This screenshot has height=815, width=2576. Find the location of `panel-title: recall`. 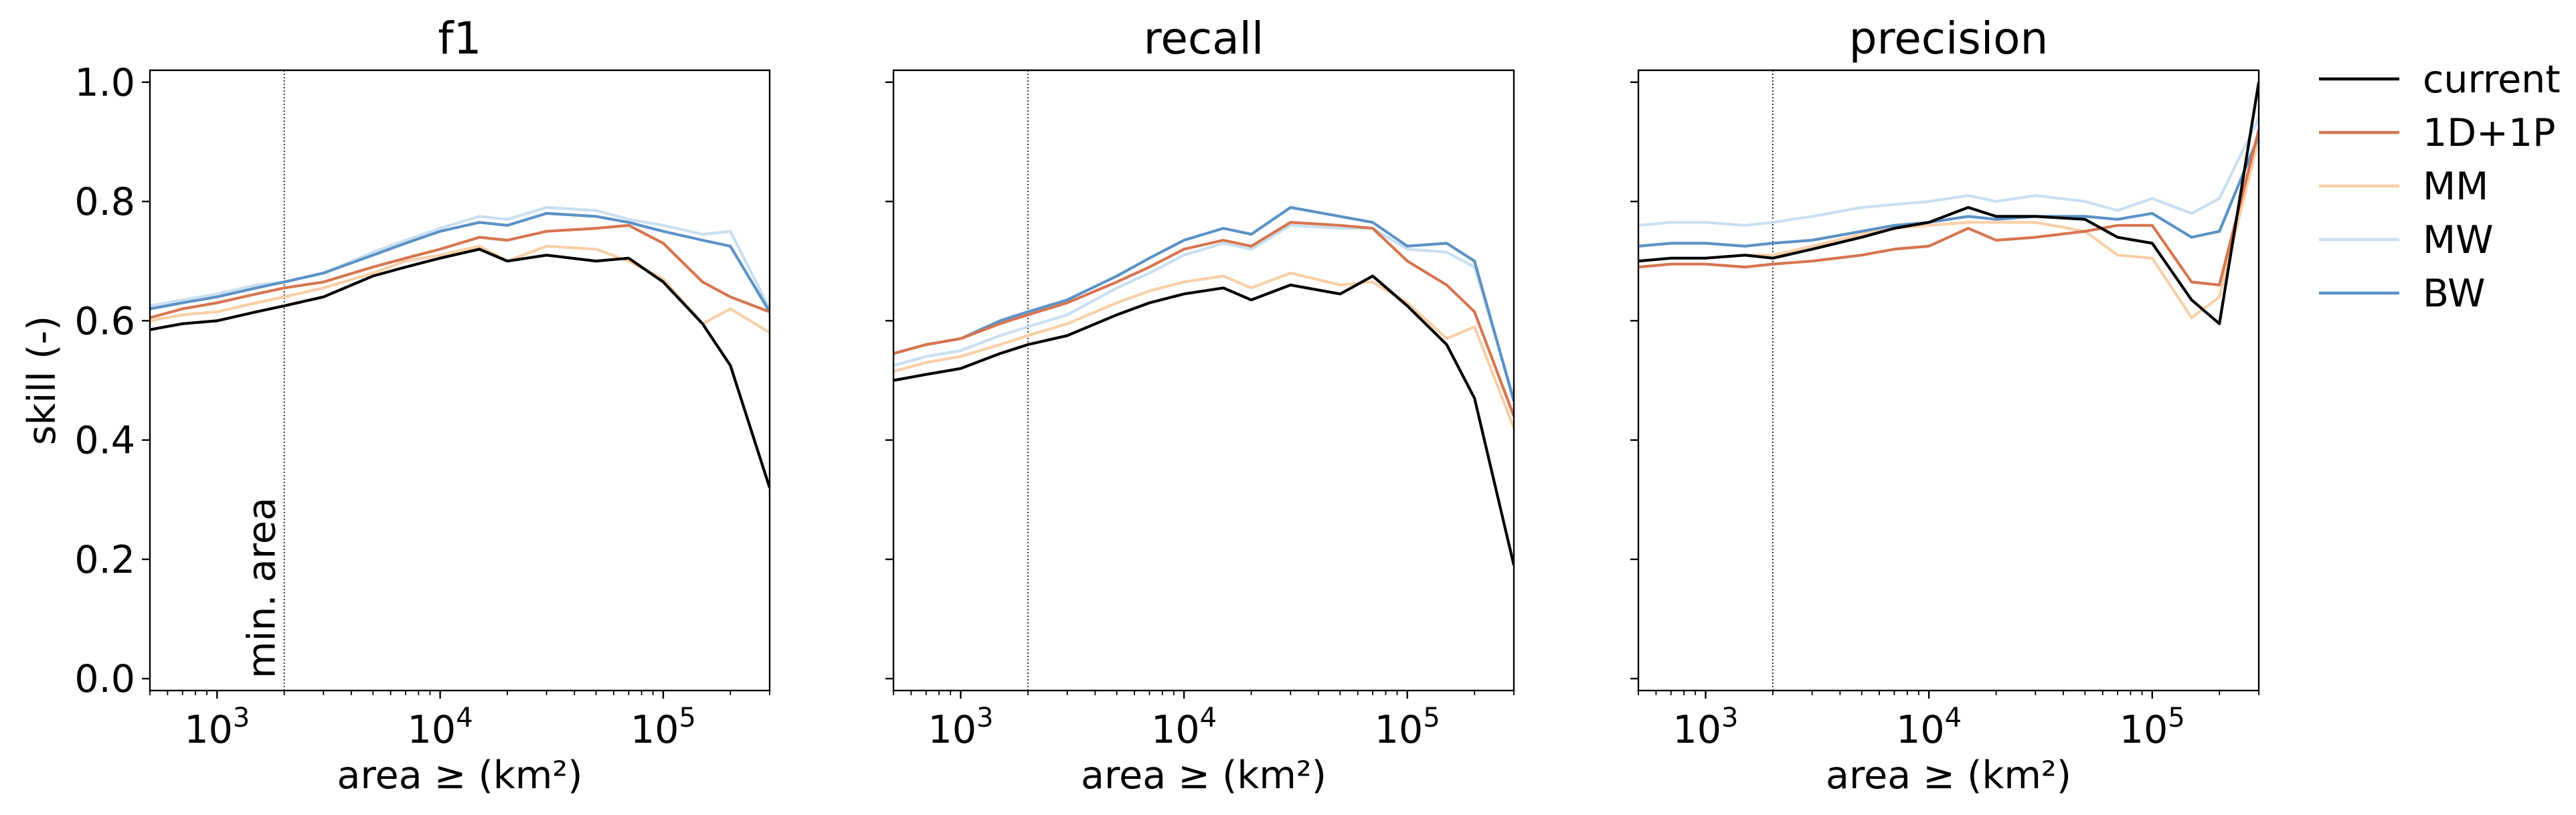

panel-title: recall is located at coordinates (1204, 38).